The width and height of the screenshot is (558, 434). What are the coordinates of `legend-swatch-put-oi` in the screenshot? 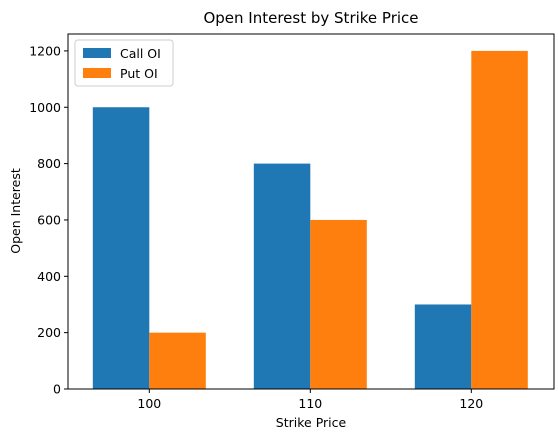 It's located at (97, 73).